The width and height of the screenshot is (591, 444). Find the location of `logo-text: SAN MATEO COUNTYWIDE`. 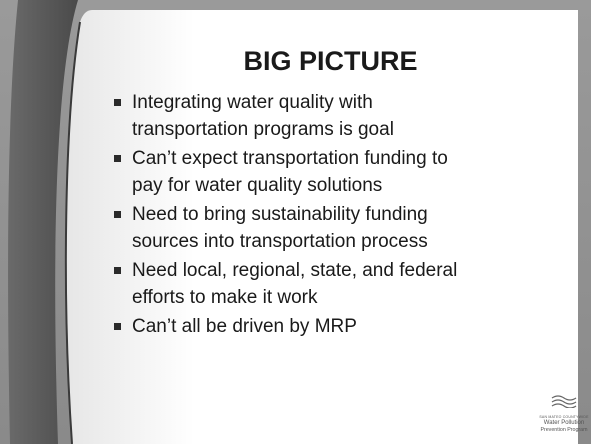

logo-text: SAN MATEO COUNTYWIDE is located at coordinates (564, 417).